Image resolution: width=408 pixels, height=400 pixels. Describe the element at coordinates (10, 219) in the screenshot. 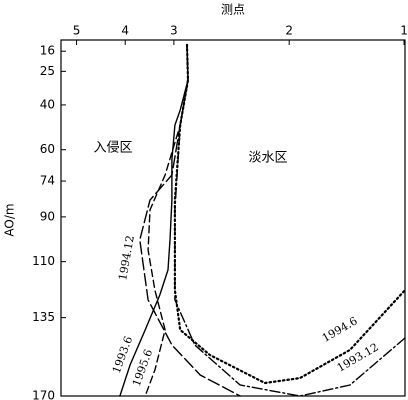

I see `y-axis-label: AO/m` at that location.